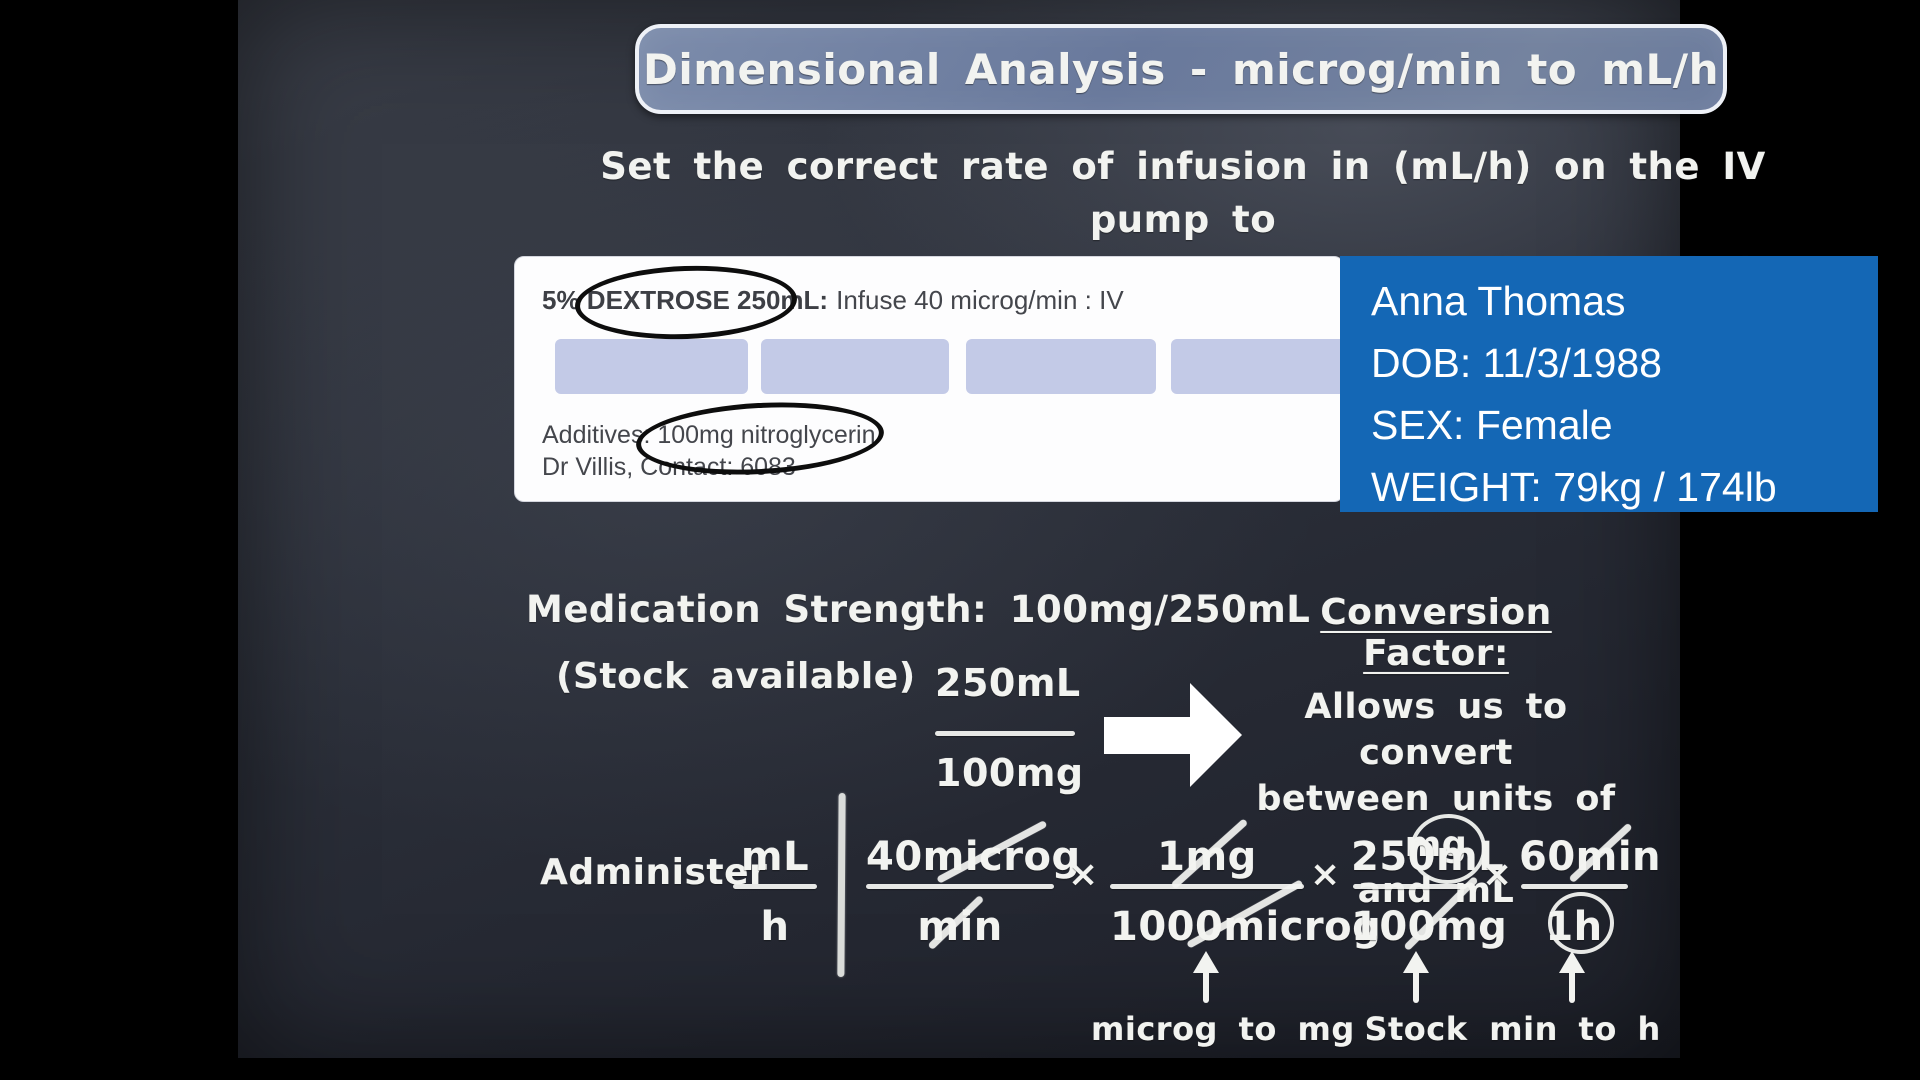  Describe the element at coordinates (1207, 886) in the screenshot. I see `term2-fraction-bar` at that location.